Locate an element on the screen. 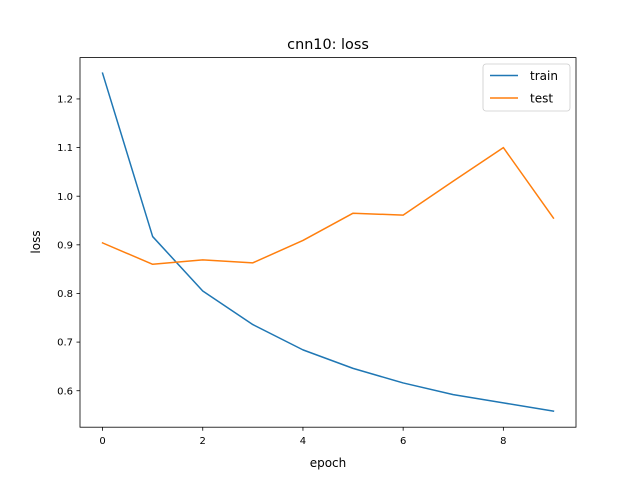 Image resolution: width=640 pixels, height=484 pixels. legend-label-test: test is located at coordinates (541, 99).